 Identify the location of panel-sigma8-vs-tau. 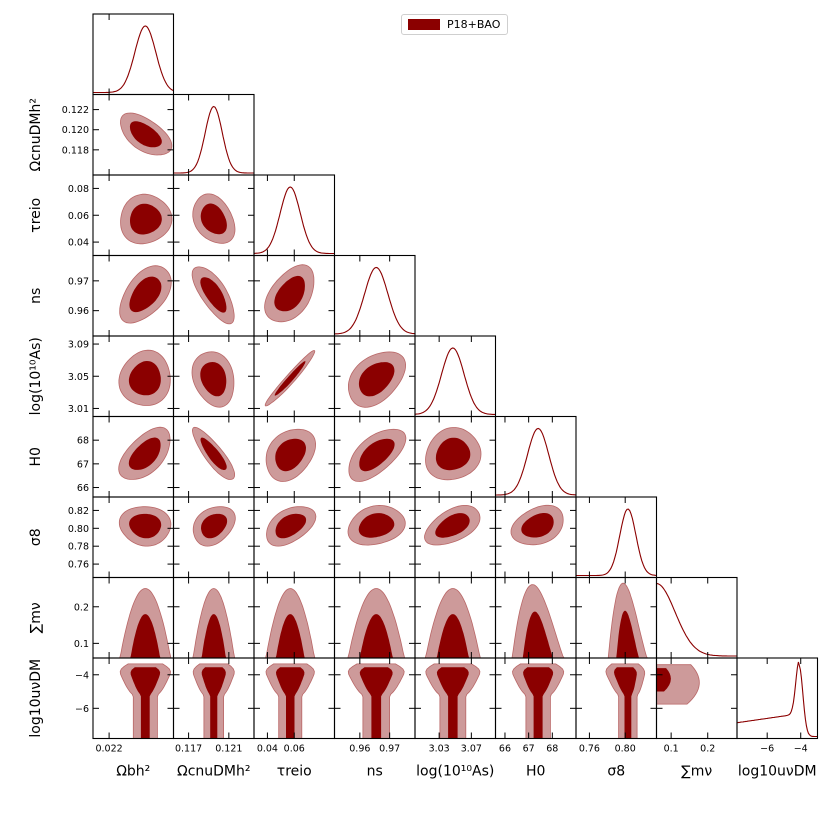
(291, 526).